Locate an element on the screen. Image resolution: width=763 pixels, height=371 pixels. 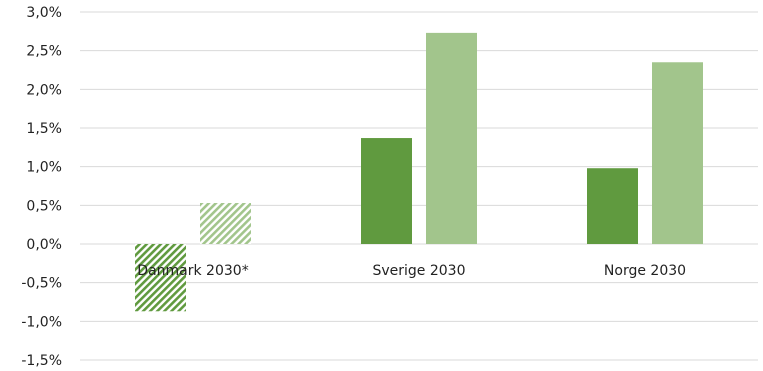
y-tick-label: 0,0% is located at coordinates (44, 245).